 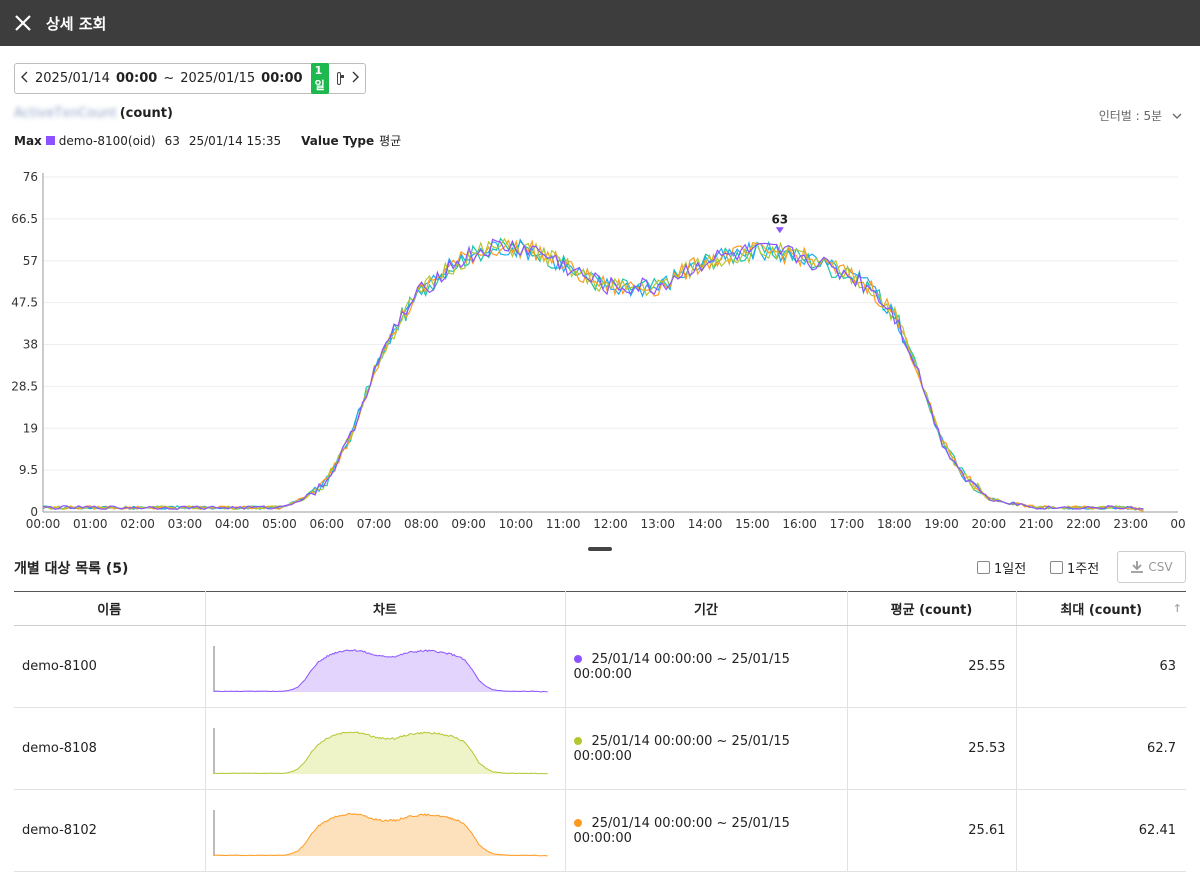 What do you see at coordinates (1101, 830) in the screenshot?
I see `row-max: 62.41` at bounding box center [1101, 830].